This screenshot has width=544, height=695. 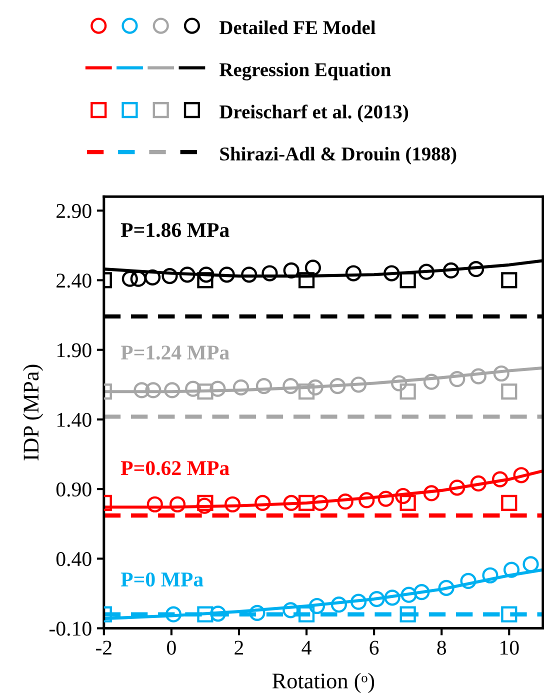 I want to click on legend-label: Dreischarf et al. (2013), so click(x=314, y=113).